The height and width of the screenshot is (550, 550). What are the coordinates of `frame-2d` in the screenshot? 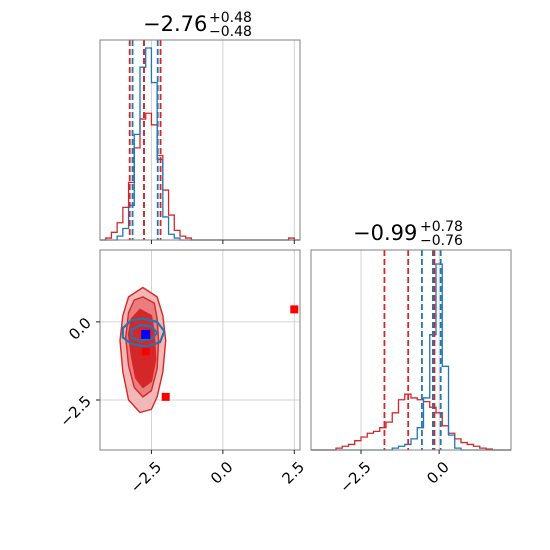 It's located at (200, 350).